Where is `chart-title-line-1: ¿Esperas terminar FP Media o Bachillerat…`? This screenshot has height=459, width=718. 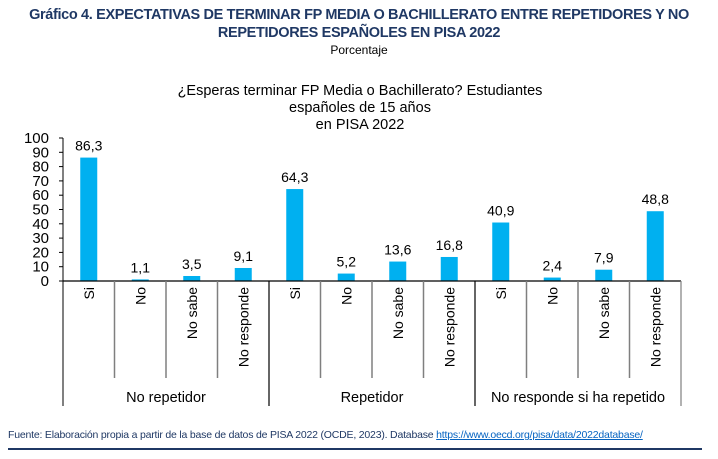 chart-title-line-1: ¿Esperas terminar FP Media o Bachillerat… is located at coordinates (360, 99).